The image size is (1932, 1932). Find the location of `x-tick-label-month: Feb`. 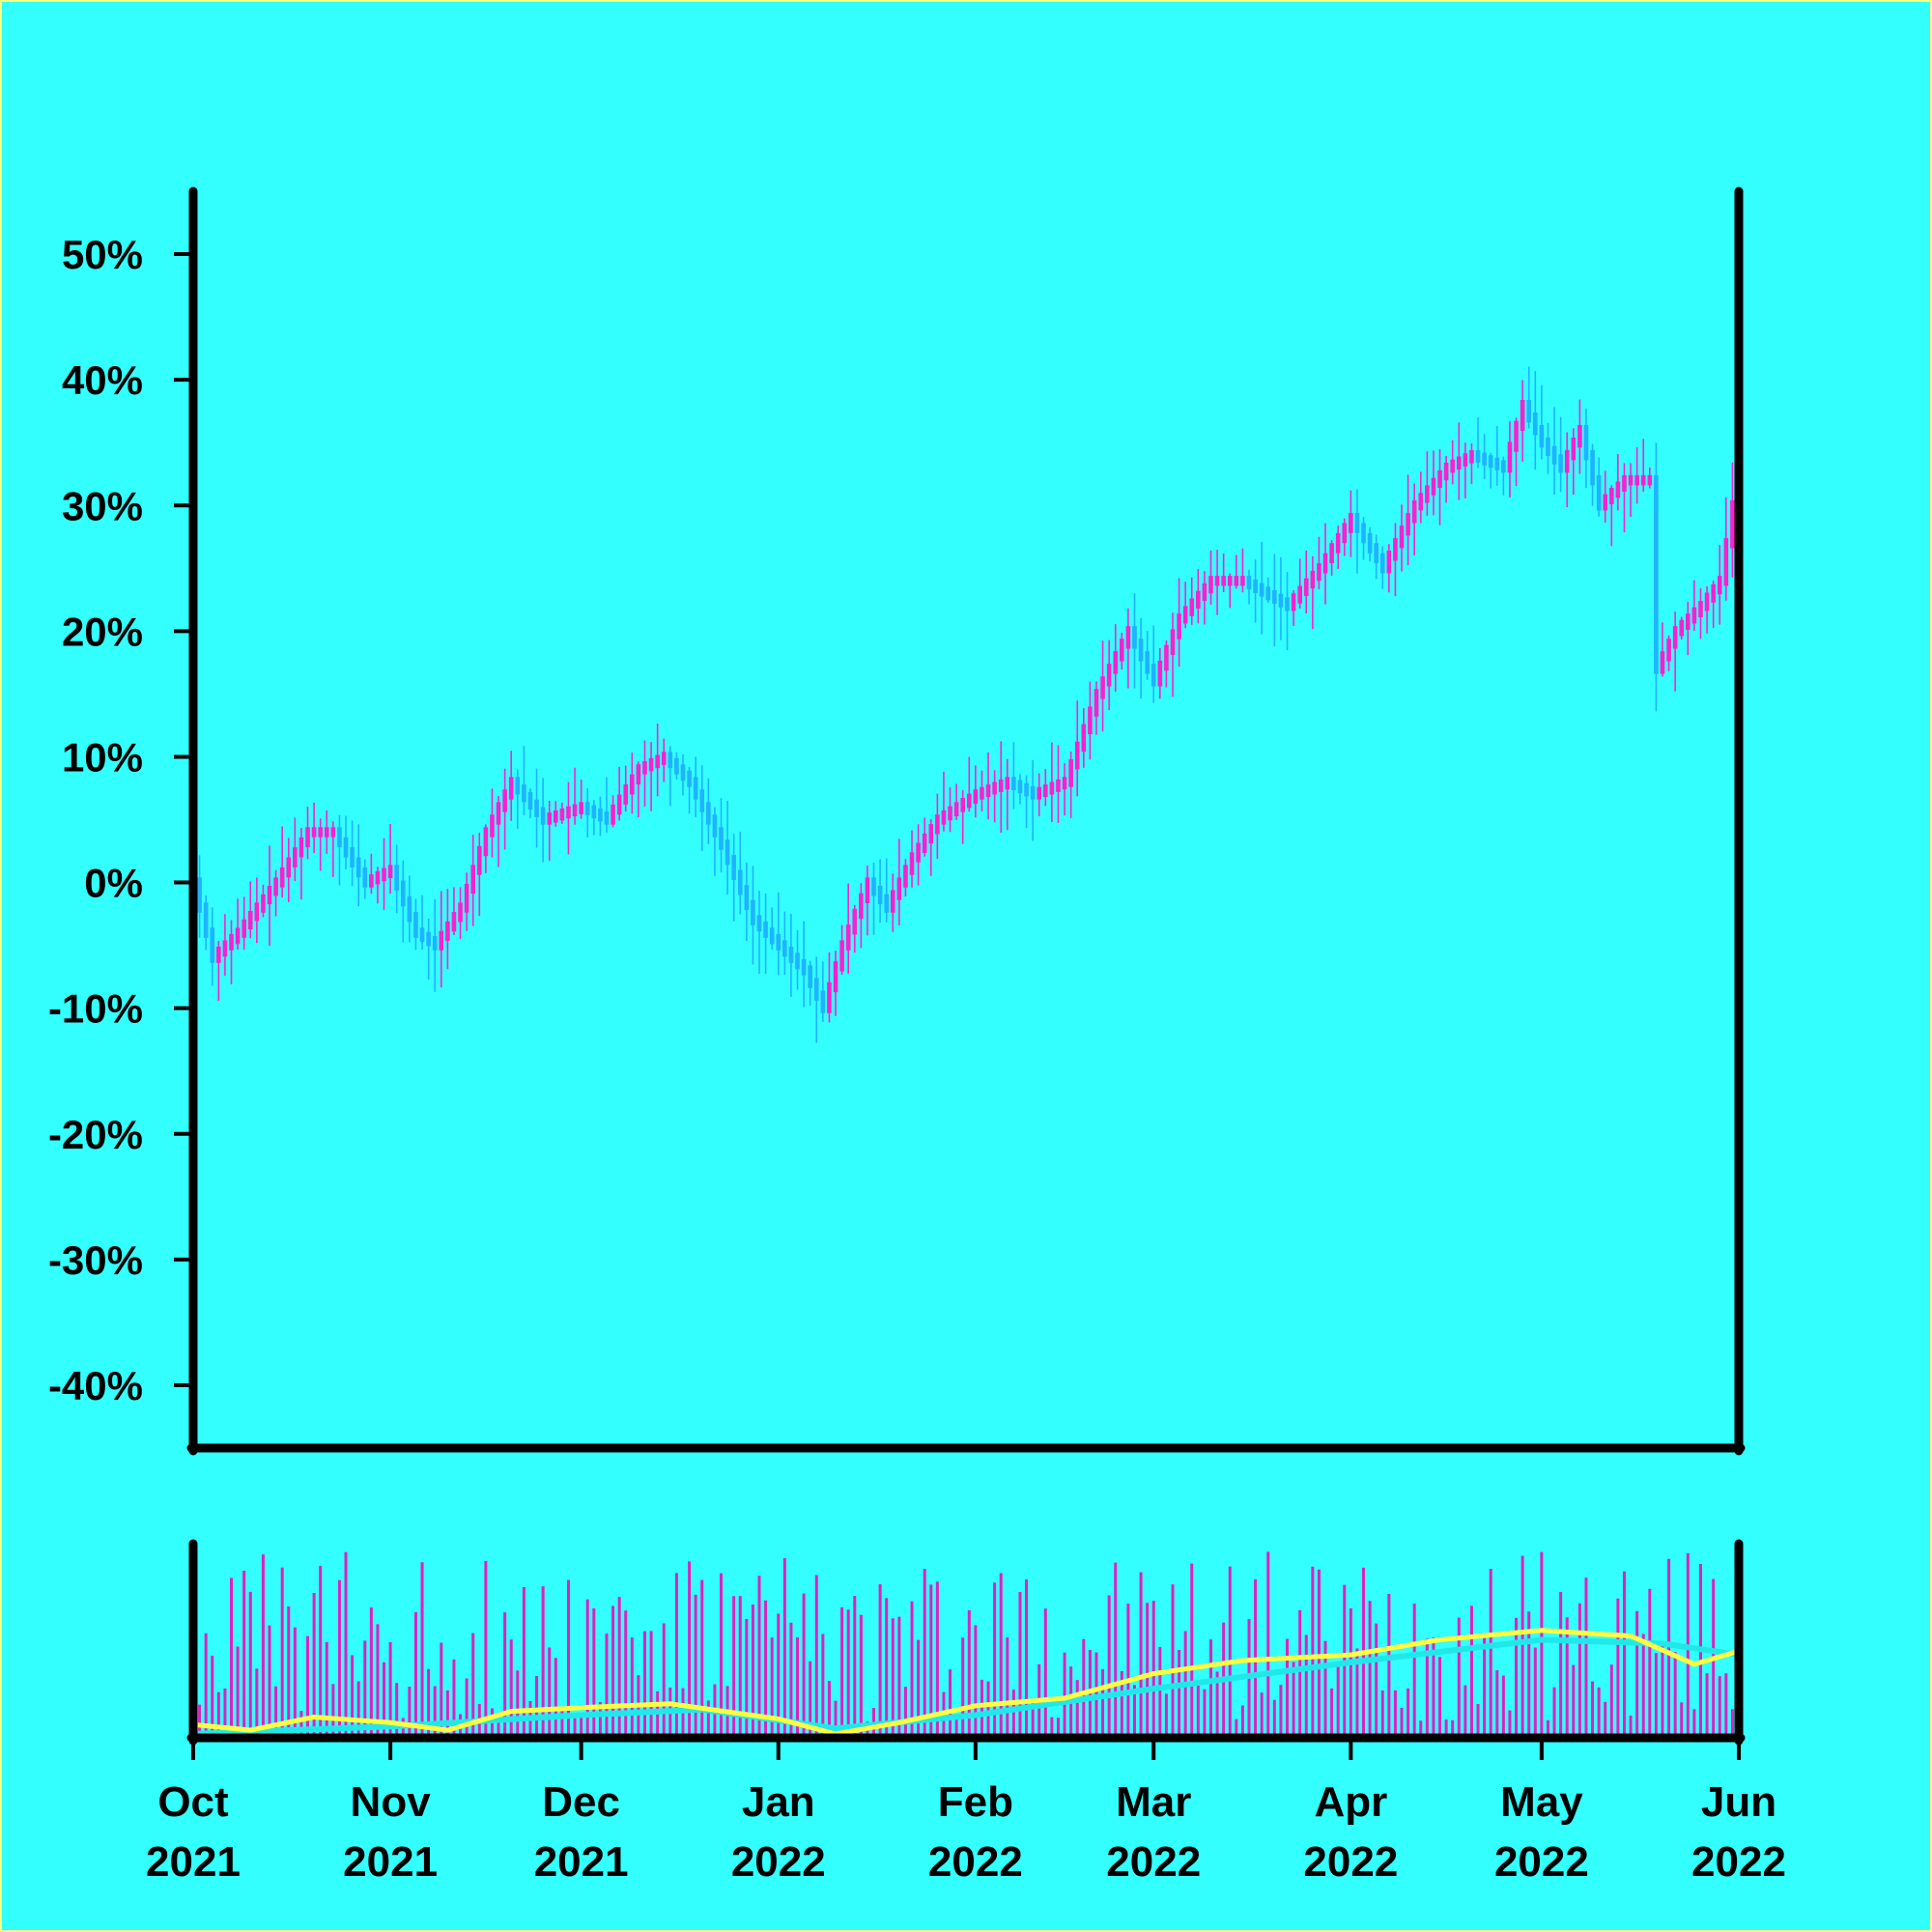

x-tick-label-month: Feb is located at coordinates (975, 1802).